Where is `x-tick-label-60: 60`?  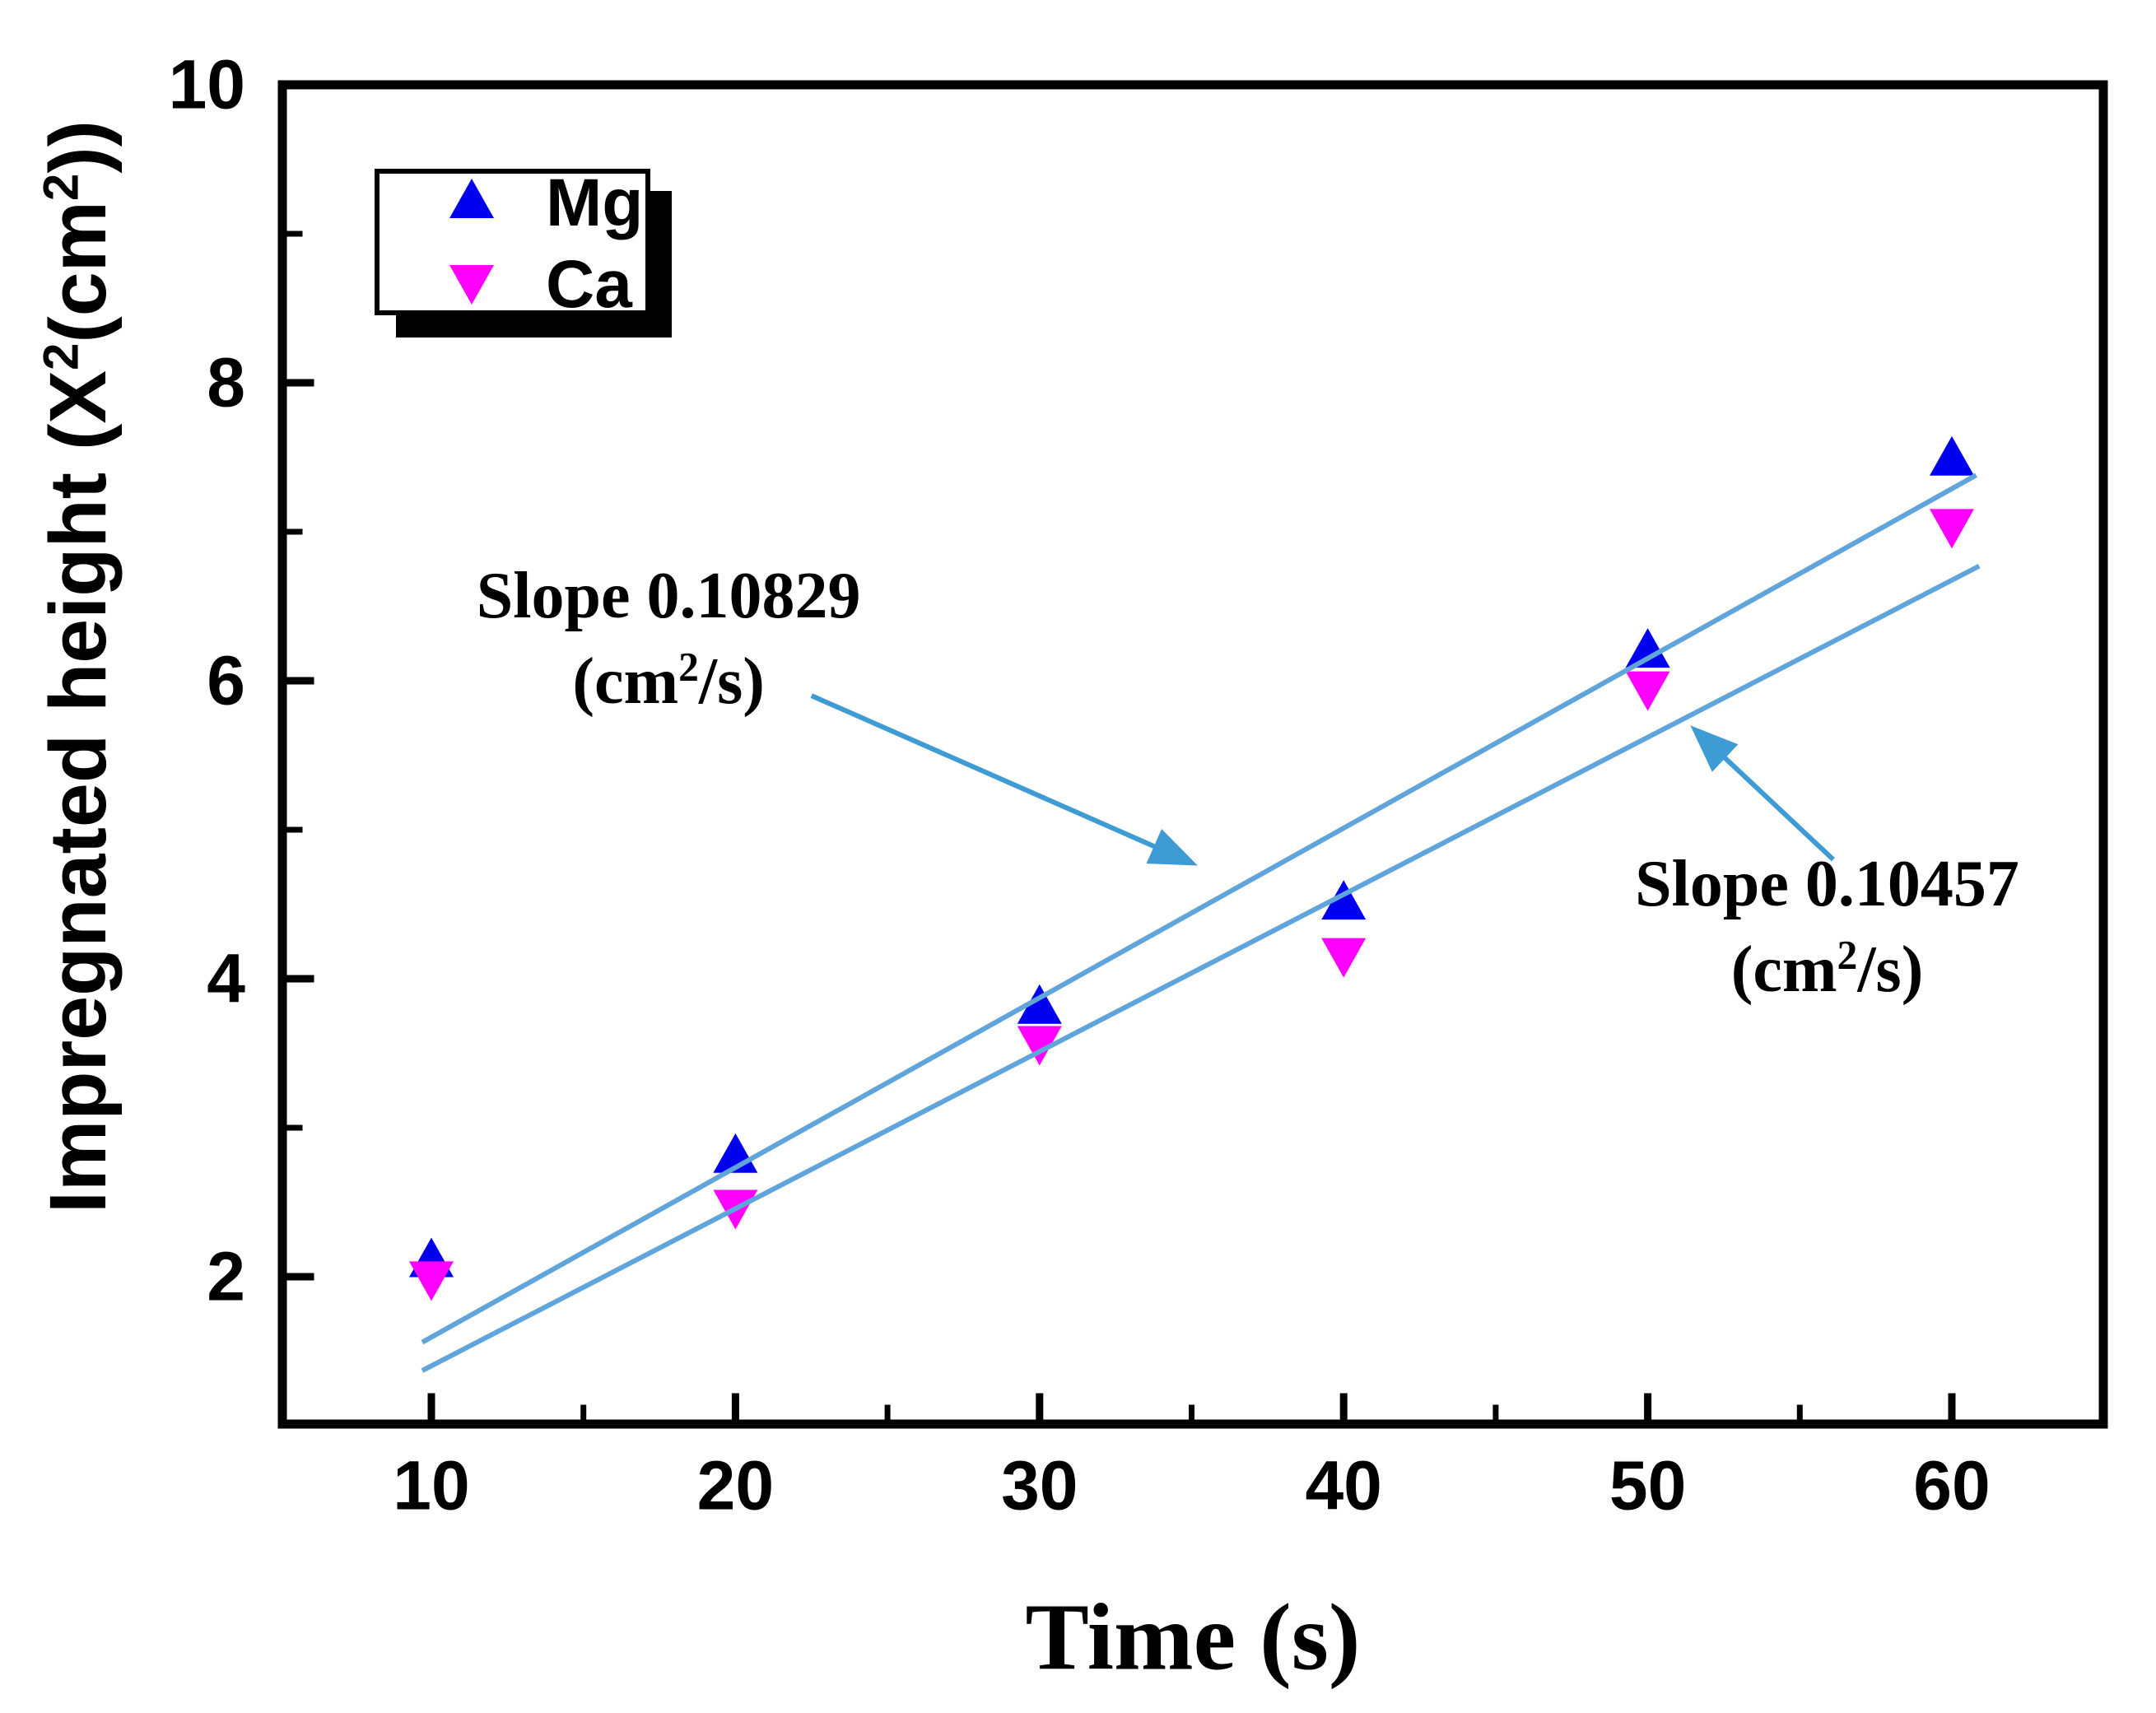
x-tick-label-60: 60 is located at coordinates (1952, 1485).